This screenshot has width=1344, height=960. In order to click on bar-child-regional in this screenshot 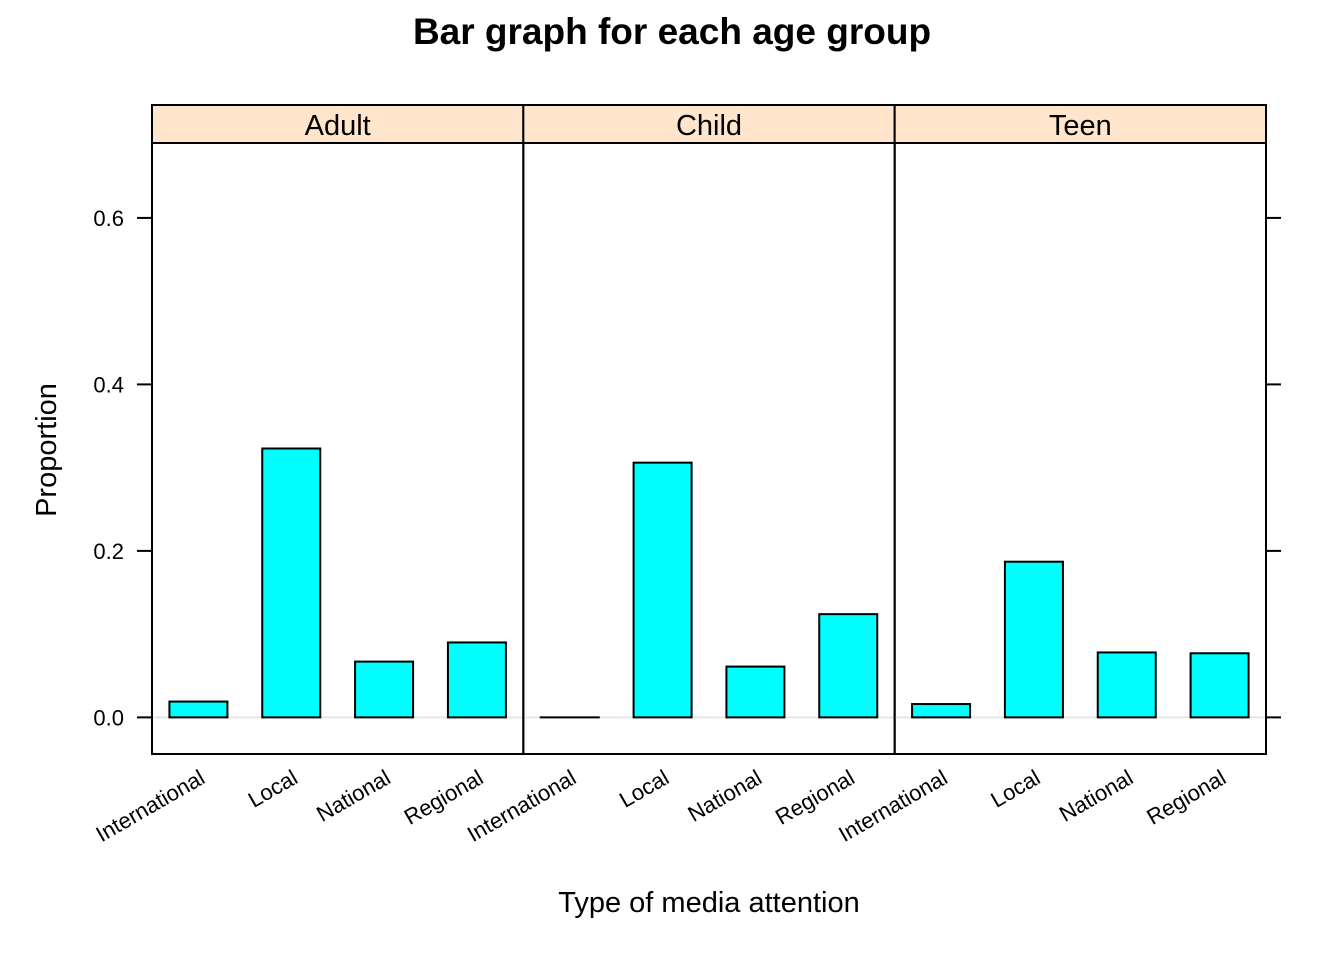, I will do `click(848, 666)`.